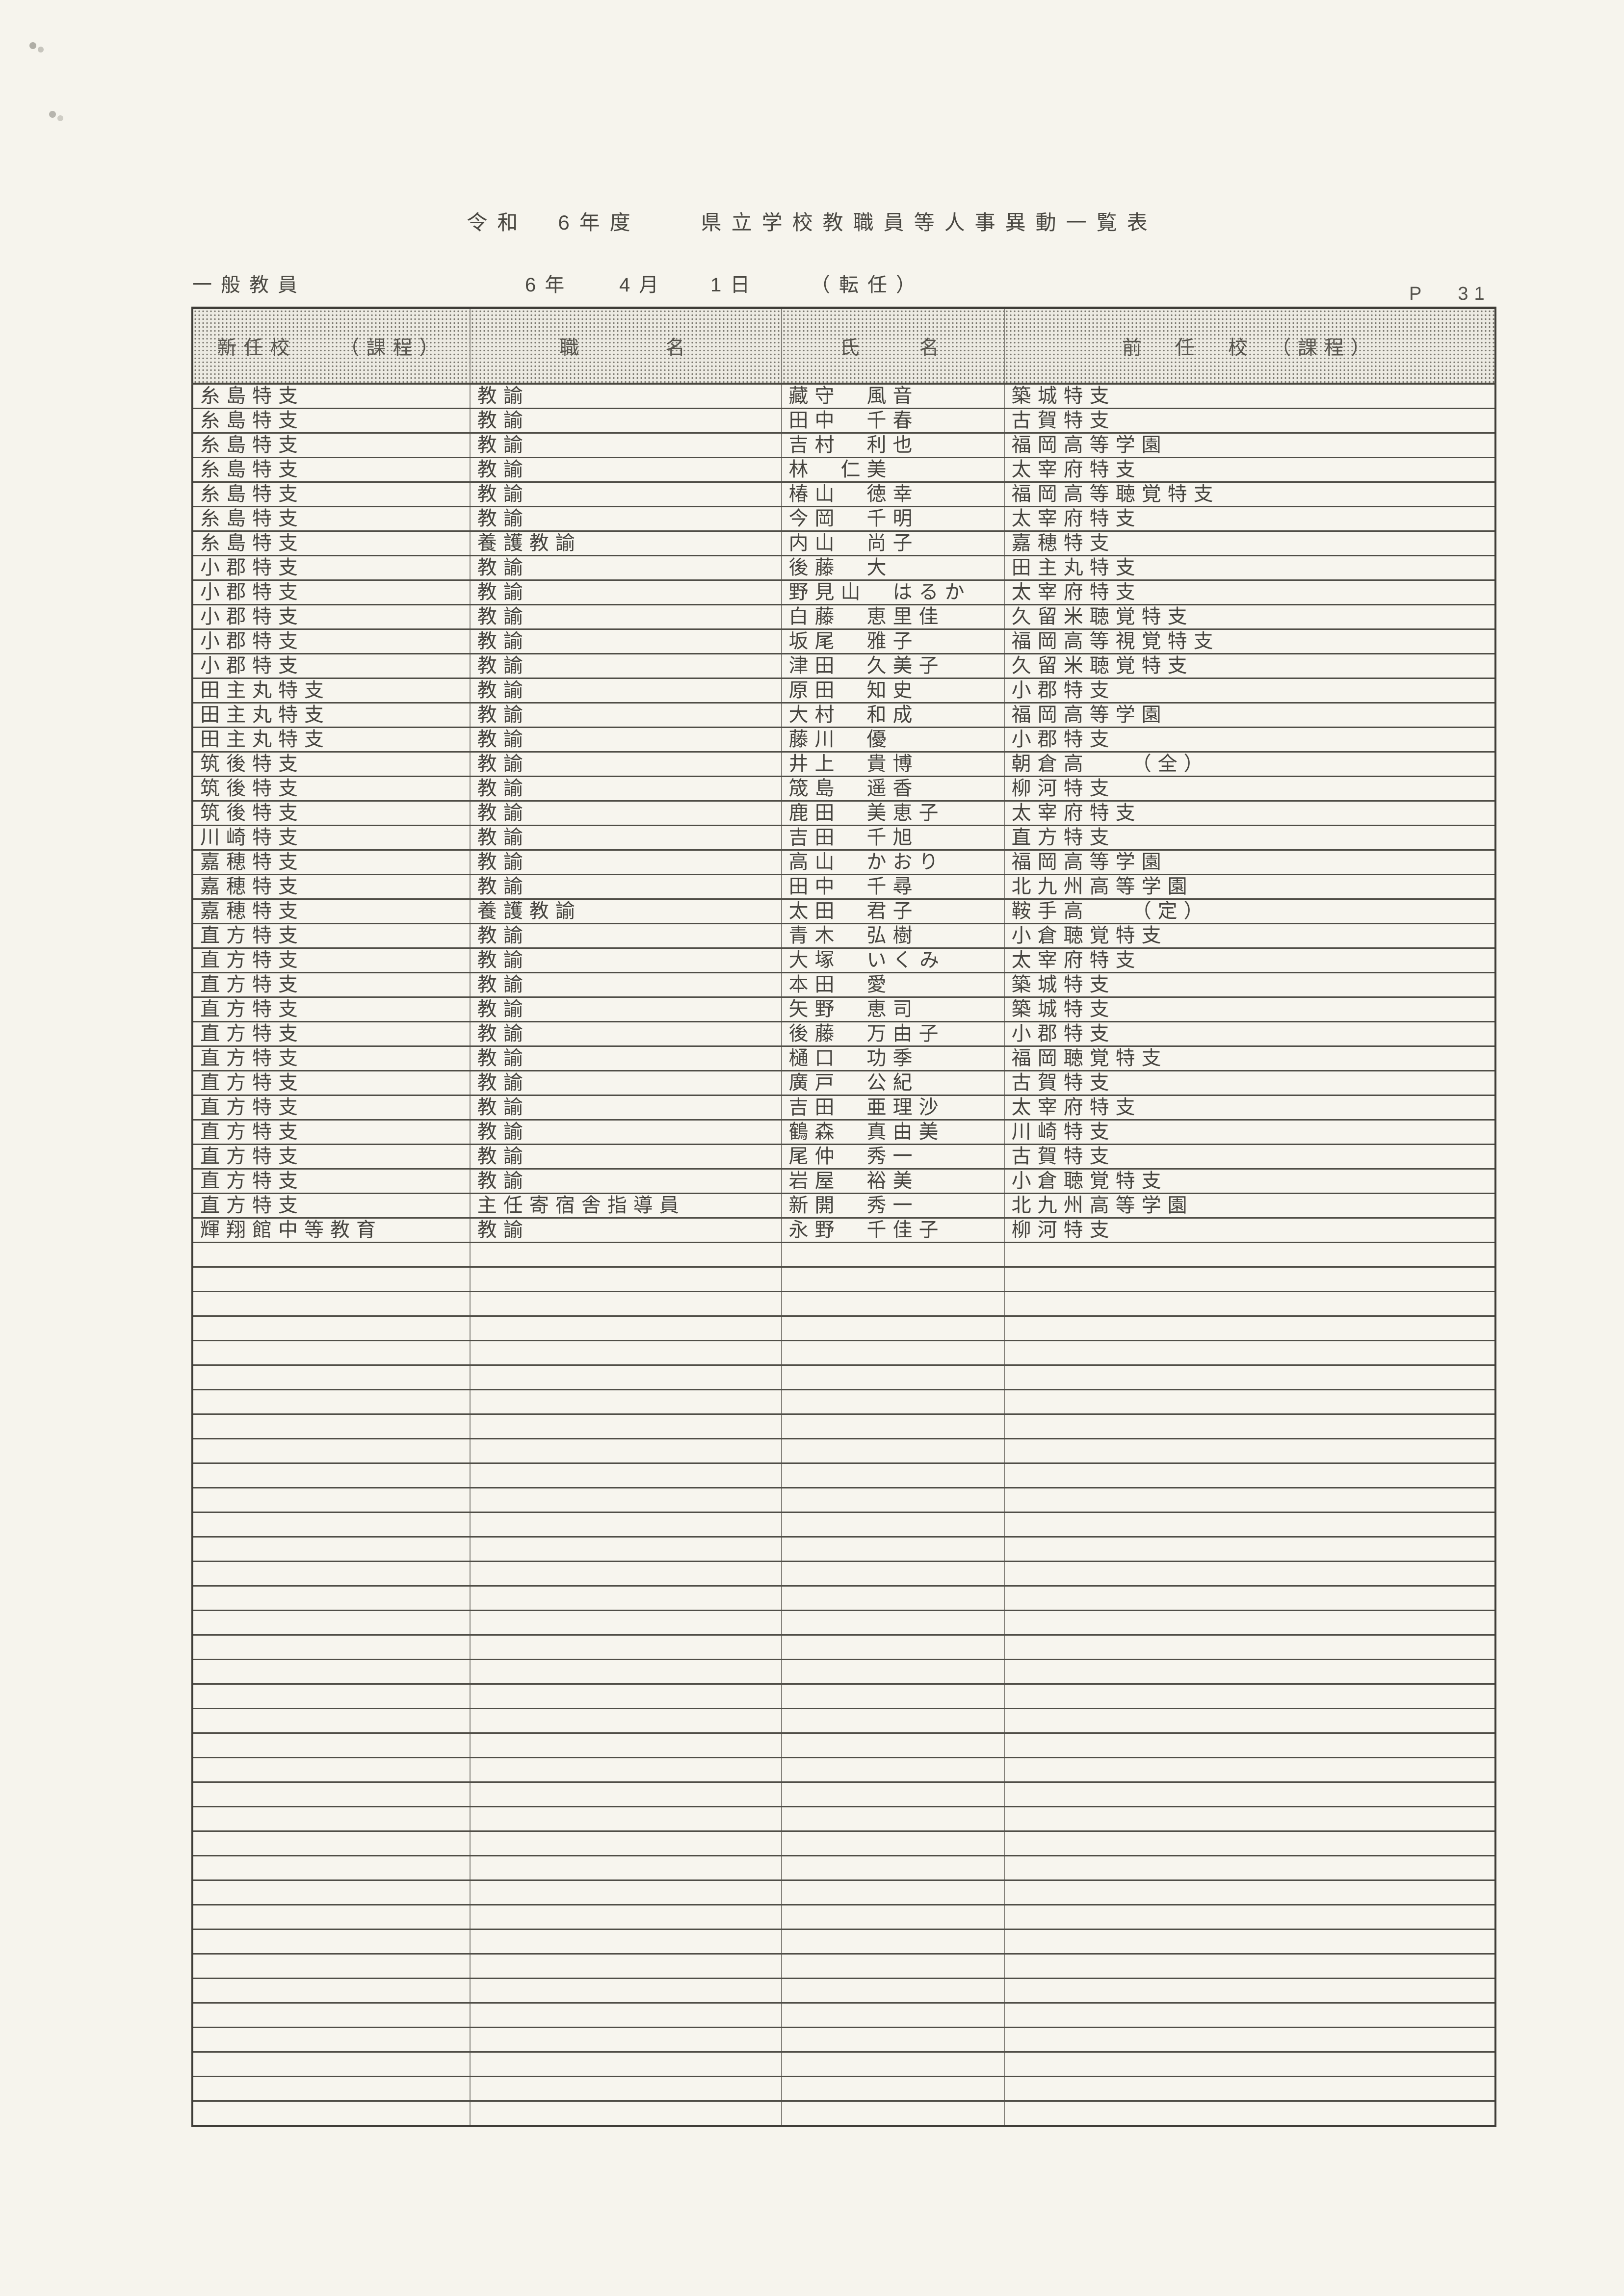 Image resolution: width=1624 pixels, height=2296 pixels. Describe the element at coordinates (844, 1230) in the screenshot. I see `table-row: 輝翔館中等教育 教諭 永野 千佳子 柳河特支` at that location.